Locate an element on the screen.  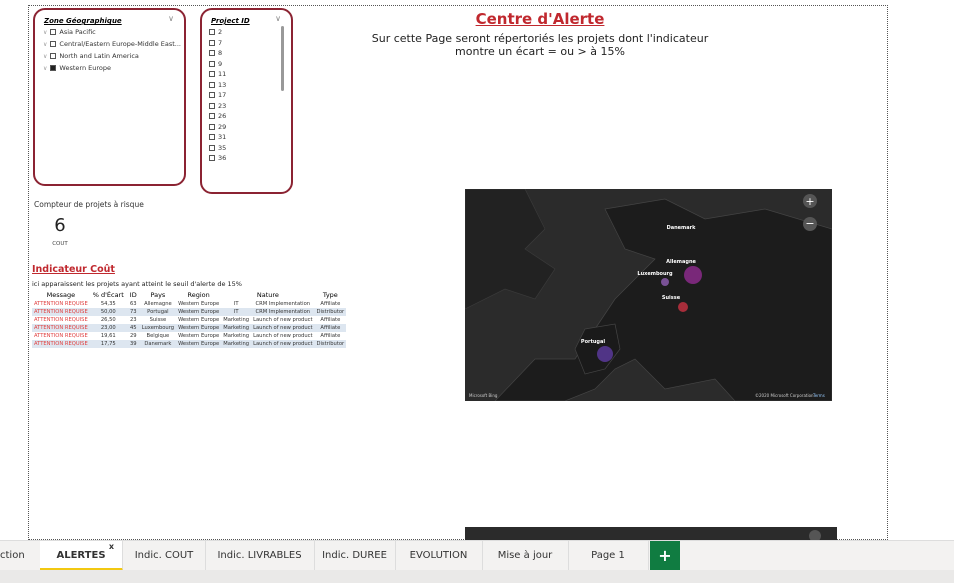
slicer-item: 17 is located at coordinates (217, 95).